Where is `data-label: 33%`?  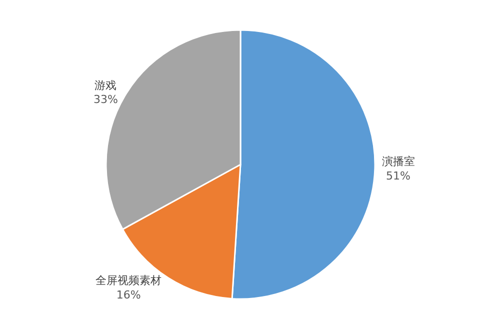
data-label: 33% is located at coordinates (105, 99).